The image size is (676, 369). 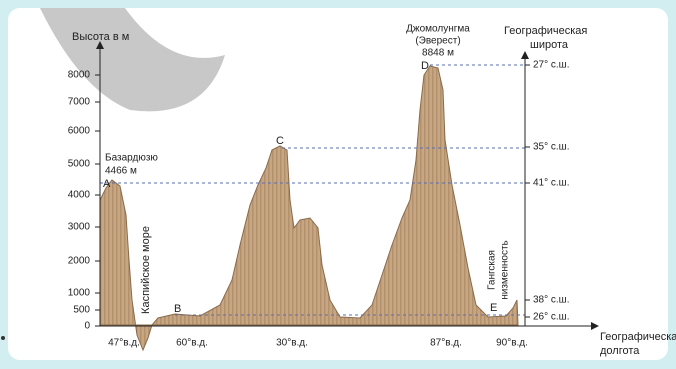 What do you see at coordinates (100, 37) in the screenshot?
I see `y-axis-title: Высота в м` at bounding box center [100, 37].